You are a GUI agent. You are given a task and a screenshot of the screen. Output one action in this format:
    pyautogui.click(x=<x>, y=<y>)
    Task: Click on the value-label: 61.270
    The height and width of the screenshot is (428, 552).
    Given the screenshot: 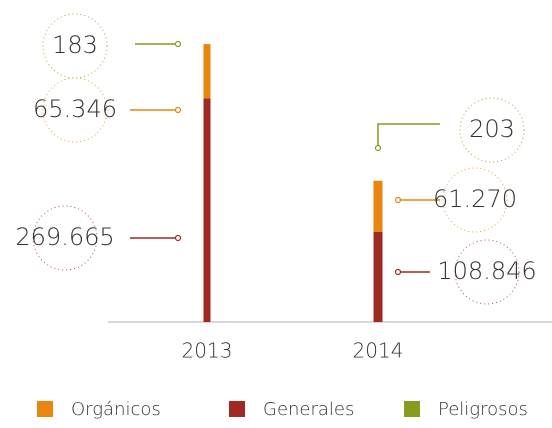 What is the action you would take?
    pyautogui.click(x=475, y=199)
    